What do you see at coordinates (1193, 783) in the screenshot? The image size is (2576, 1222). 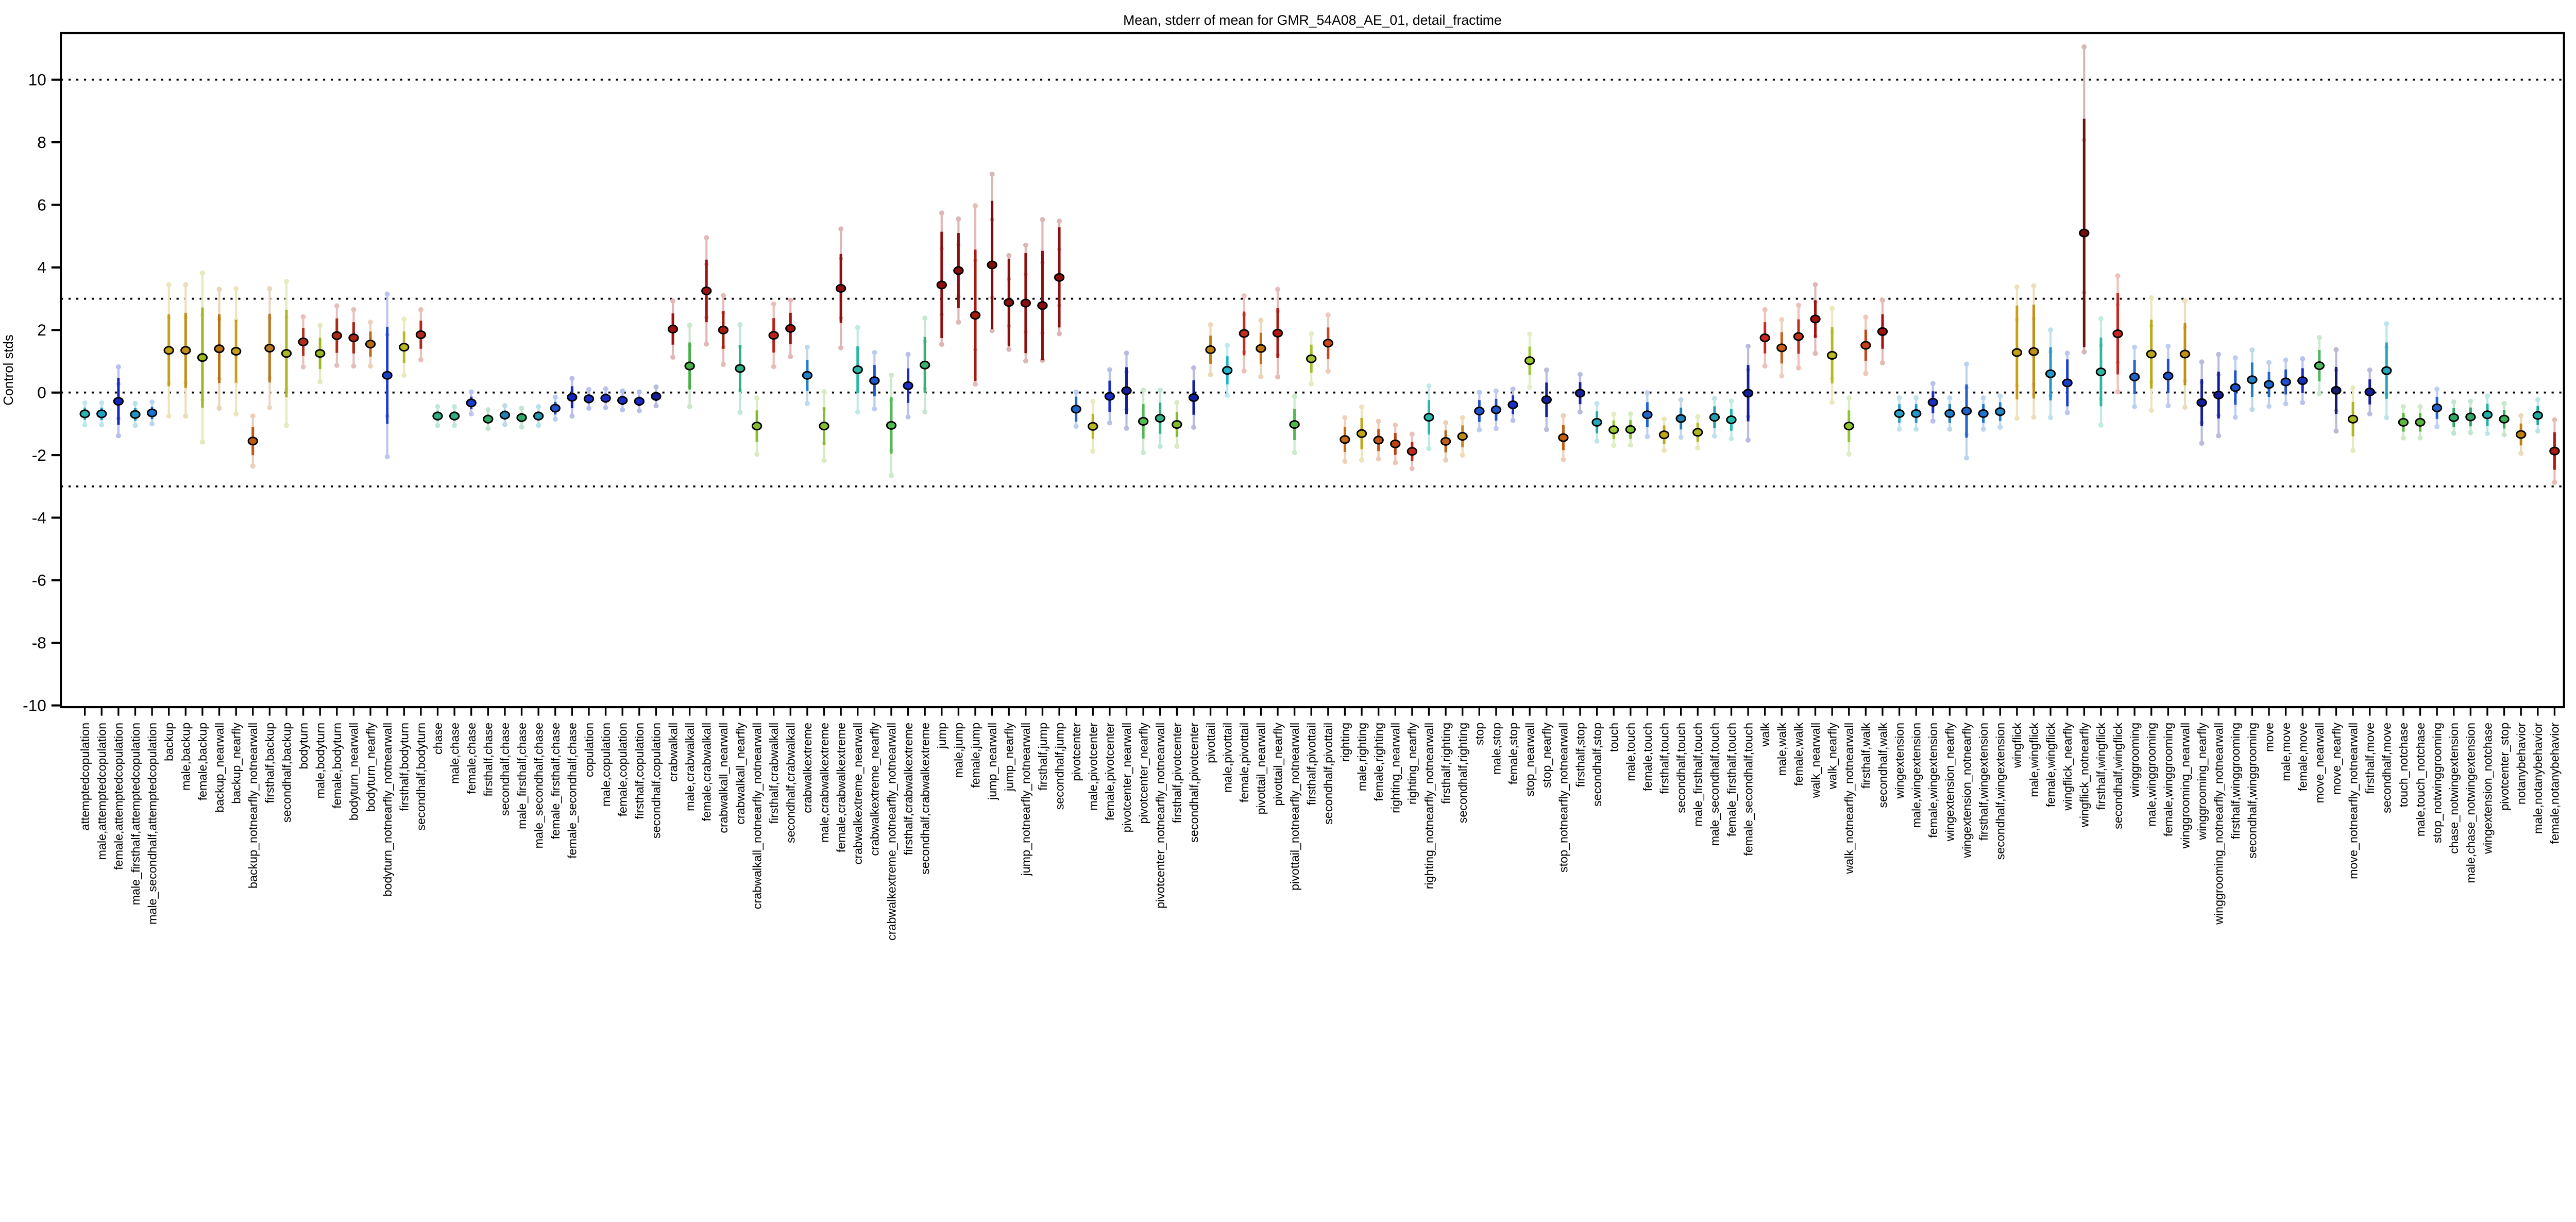 I see `x-axis-label: secondhalf,pivotcenter` at bounding box center [1193, 783].